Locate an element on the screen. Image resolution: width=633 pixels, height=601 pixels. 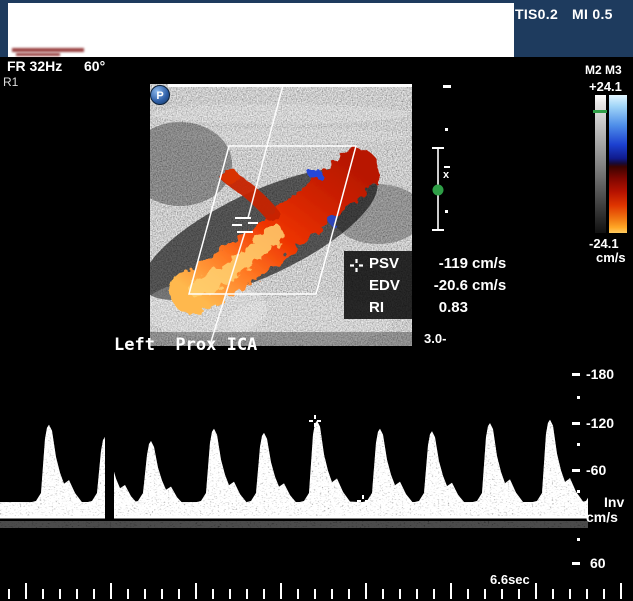
grayscale-bar is located at coordinates (600, 164).